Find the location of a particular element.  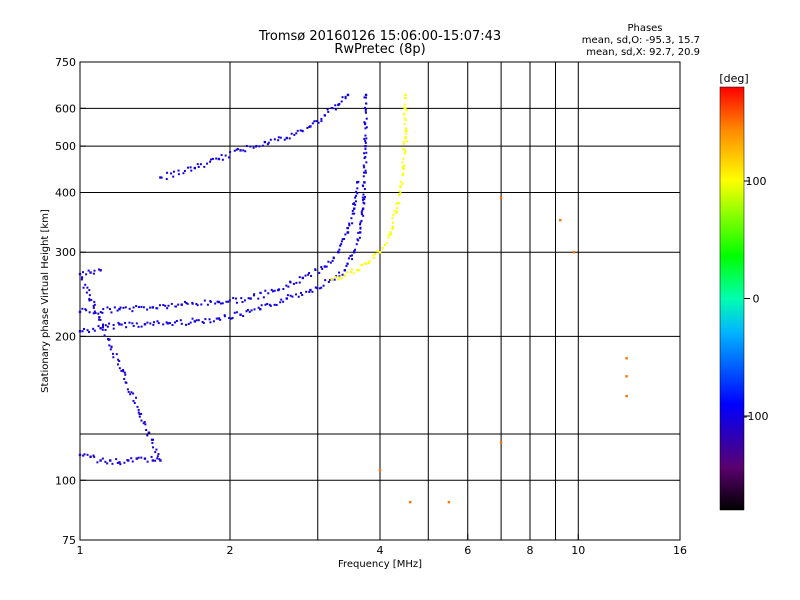

y-axis-label: Stationary phase Virtual Height [km] is located at coordinates (45, 301).